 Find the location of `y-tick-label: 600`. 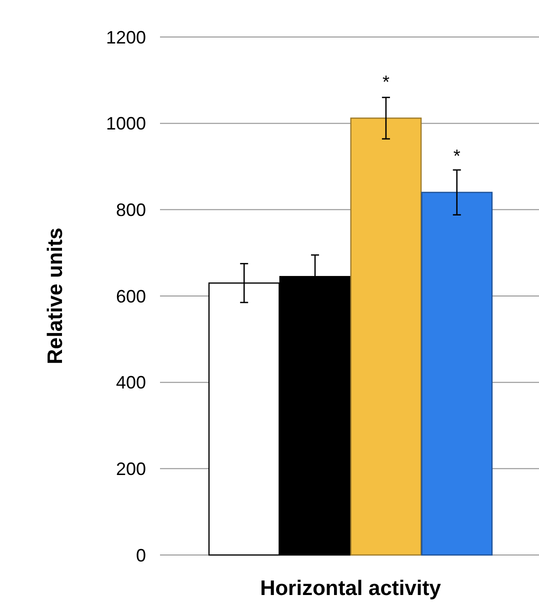

y-tick-label: 600 is located at coordinates (131, 296).